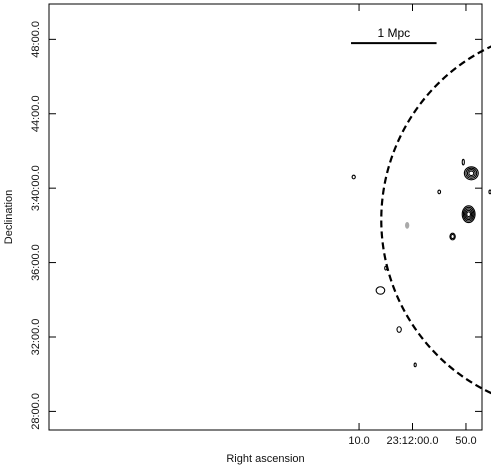 The height and width of the screenshot is (468, 491). What do you see at coordinates (358, 441) in the screenshot?
I see `x-tick-label: 10.0` at bounding box center [358, 441].